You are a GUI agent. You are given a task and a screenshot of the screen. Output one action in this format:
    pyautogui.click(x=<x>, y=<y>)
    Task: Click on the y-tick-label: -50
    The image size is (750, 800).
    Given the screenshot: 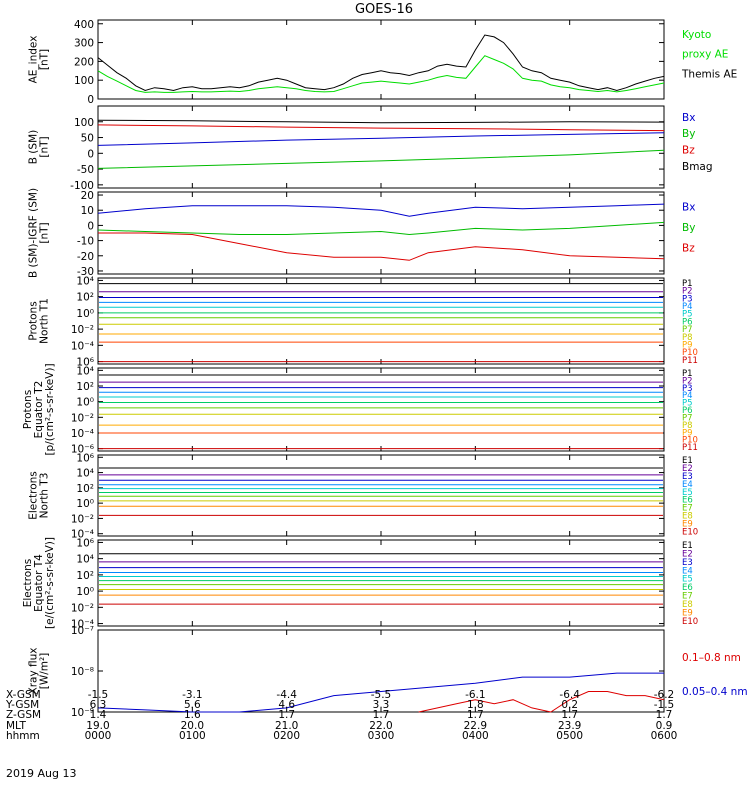 What is the action you would take?
    pyautogui.click(x=85, y=170)
    